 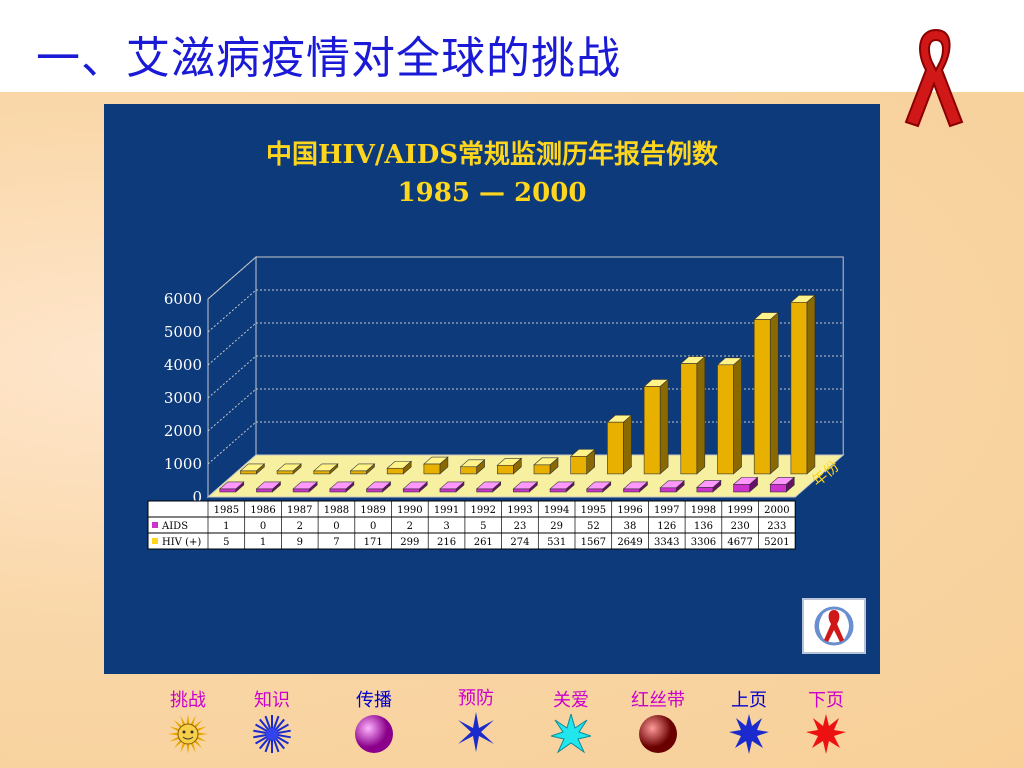 What do you see at coordinates (188, 720) in the screenshot?
I see `nav-item-1: 挑战` at bounding box center [188, 720].